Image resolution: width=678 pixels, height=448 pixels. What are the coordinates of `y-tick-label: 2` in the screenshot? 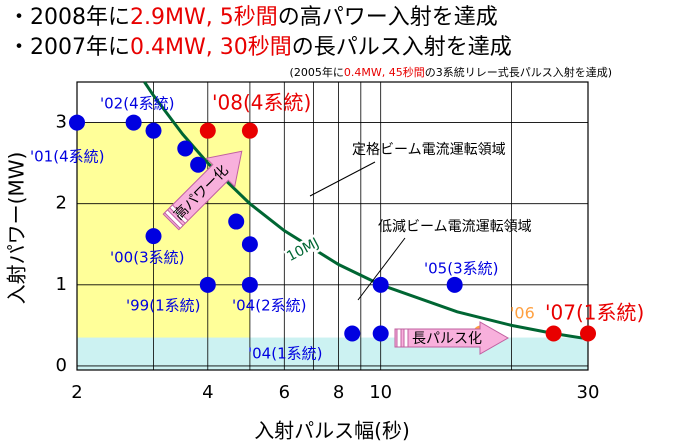 It's located at (61, 203).